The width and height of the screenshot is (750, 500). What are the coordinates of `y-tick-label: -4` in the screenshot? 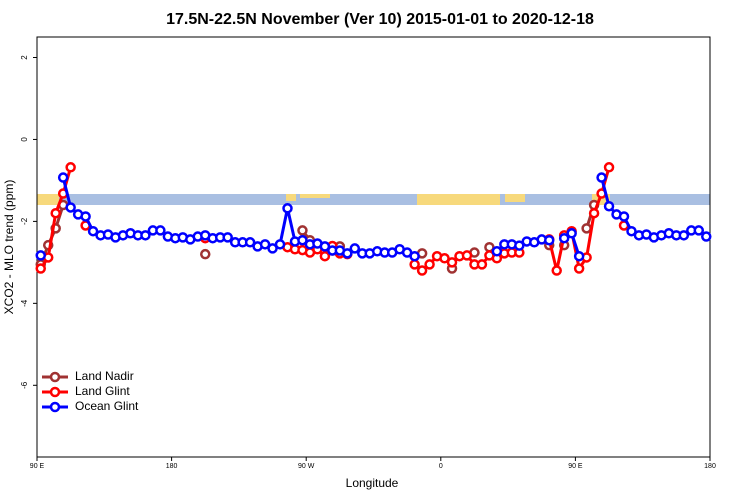 It's located at (24, 303).